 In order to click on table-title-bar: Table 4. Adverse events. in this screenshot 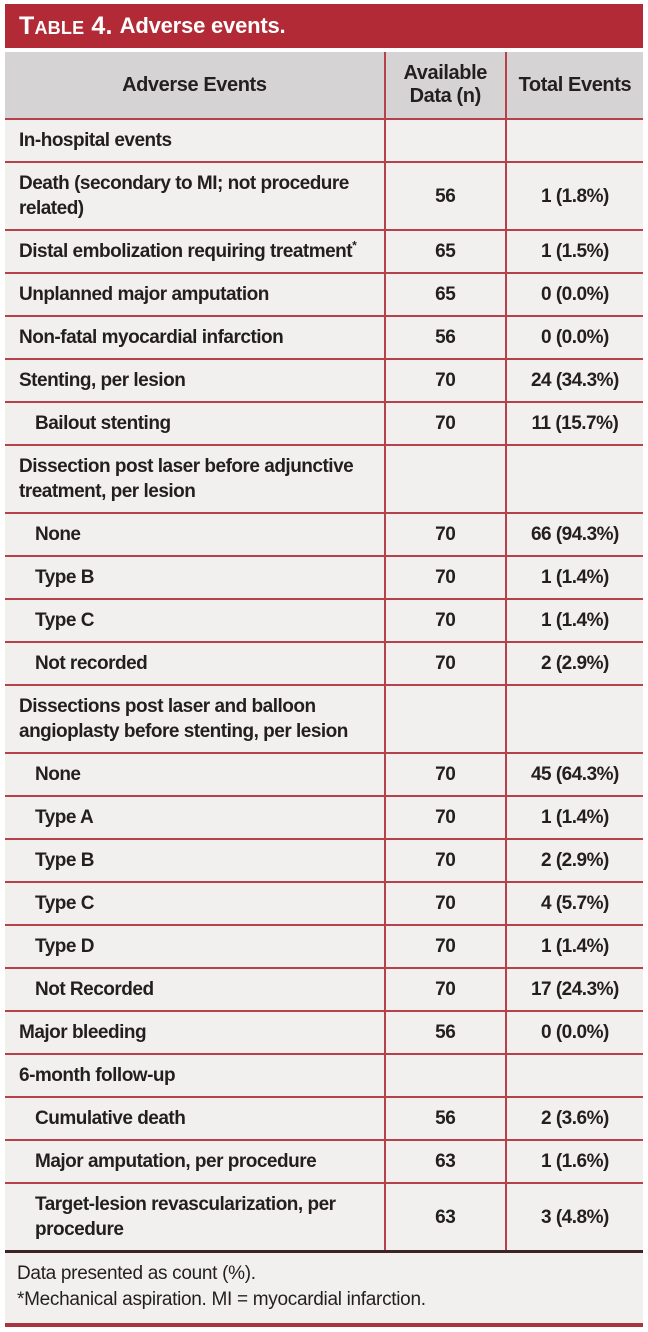, I will do `click(324, 26)`.